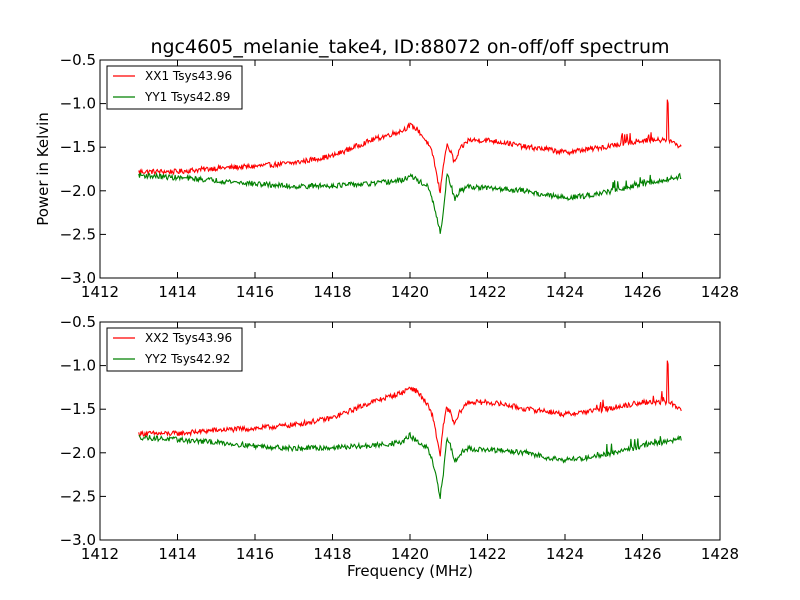 This screenshot has width=800, height=600. What do you see at coordinates (100, 292) in the screenshot?
I see `top-x-tick-label: 1412` at bounding box center [100, 292].